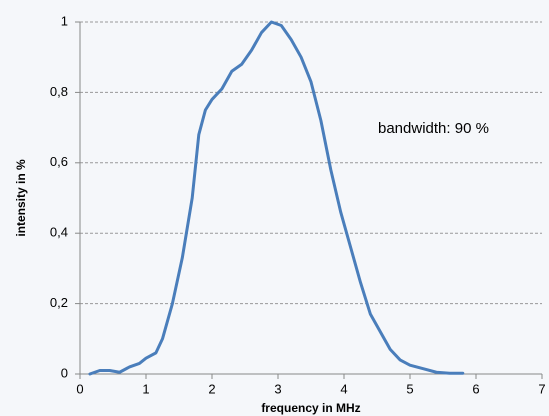 The image size is (549, 416). I want to click on x-tick-label: 5, so click(409, 388).